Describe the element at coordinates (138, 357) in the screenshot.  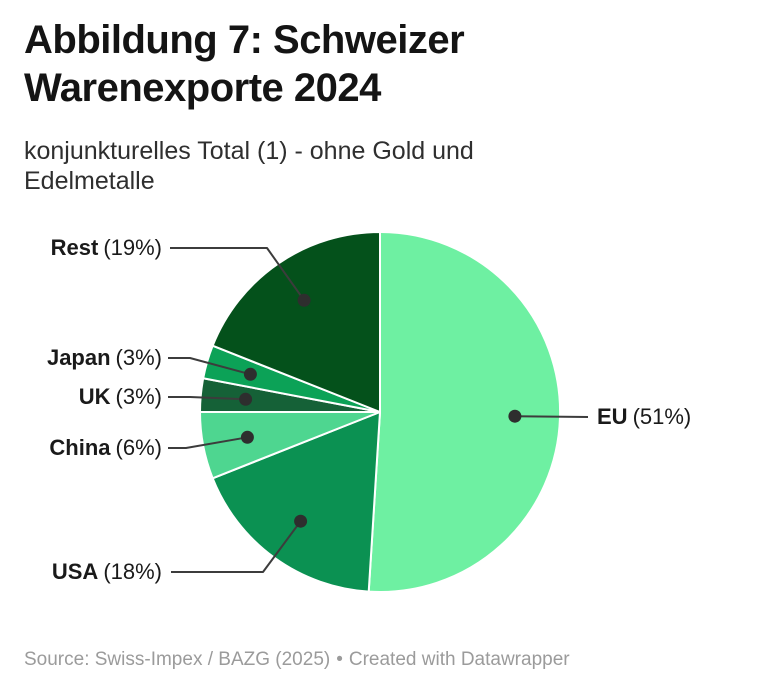
I see `pie-label-japan-pct: (3%)` at that location.